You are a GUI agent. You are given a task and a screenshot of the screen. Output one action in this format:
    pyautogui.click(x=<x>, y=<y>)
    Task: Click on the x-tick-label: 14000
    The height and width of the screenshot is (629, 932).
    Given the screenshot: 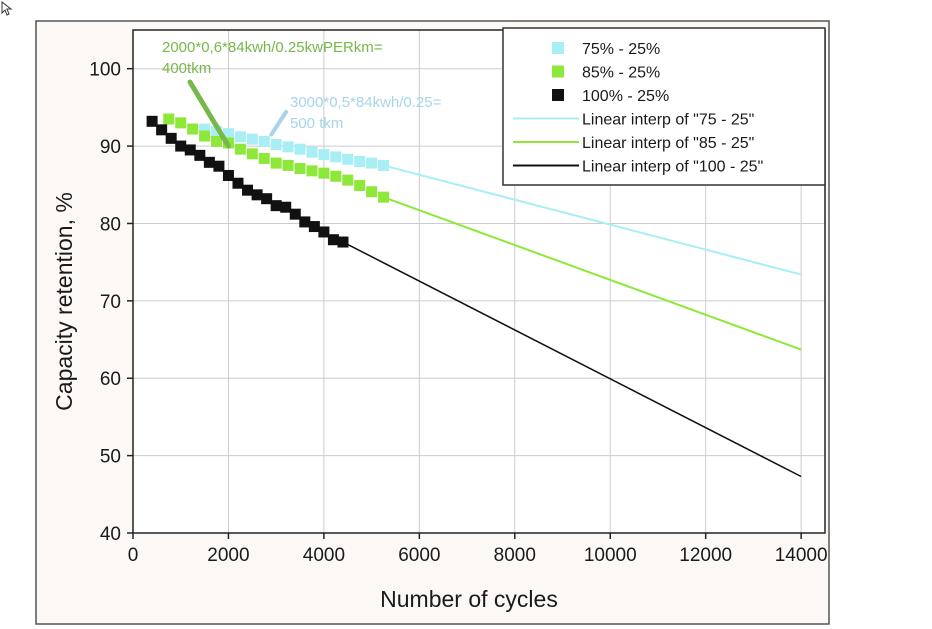 What is the action you would take?
    pyautogui.click(x=801, y=555)
    